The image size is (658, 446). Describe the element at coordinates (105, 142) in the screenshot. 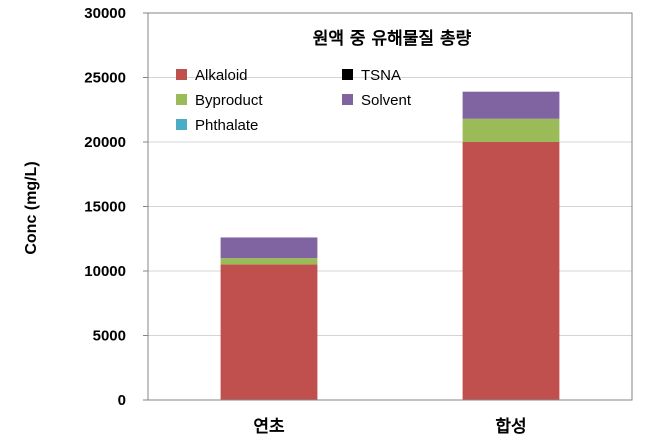

I see `y-tick-label: 20000` at that location.